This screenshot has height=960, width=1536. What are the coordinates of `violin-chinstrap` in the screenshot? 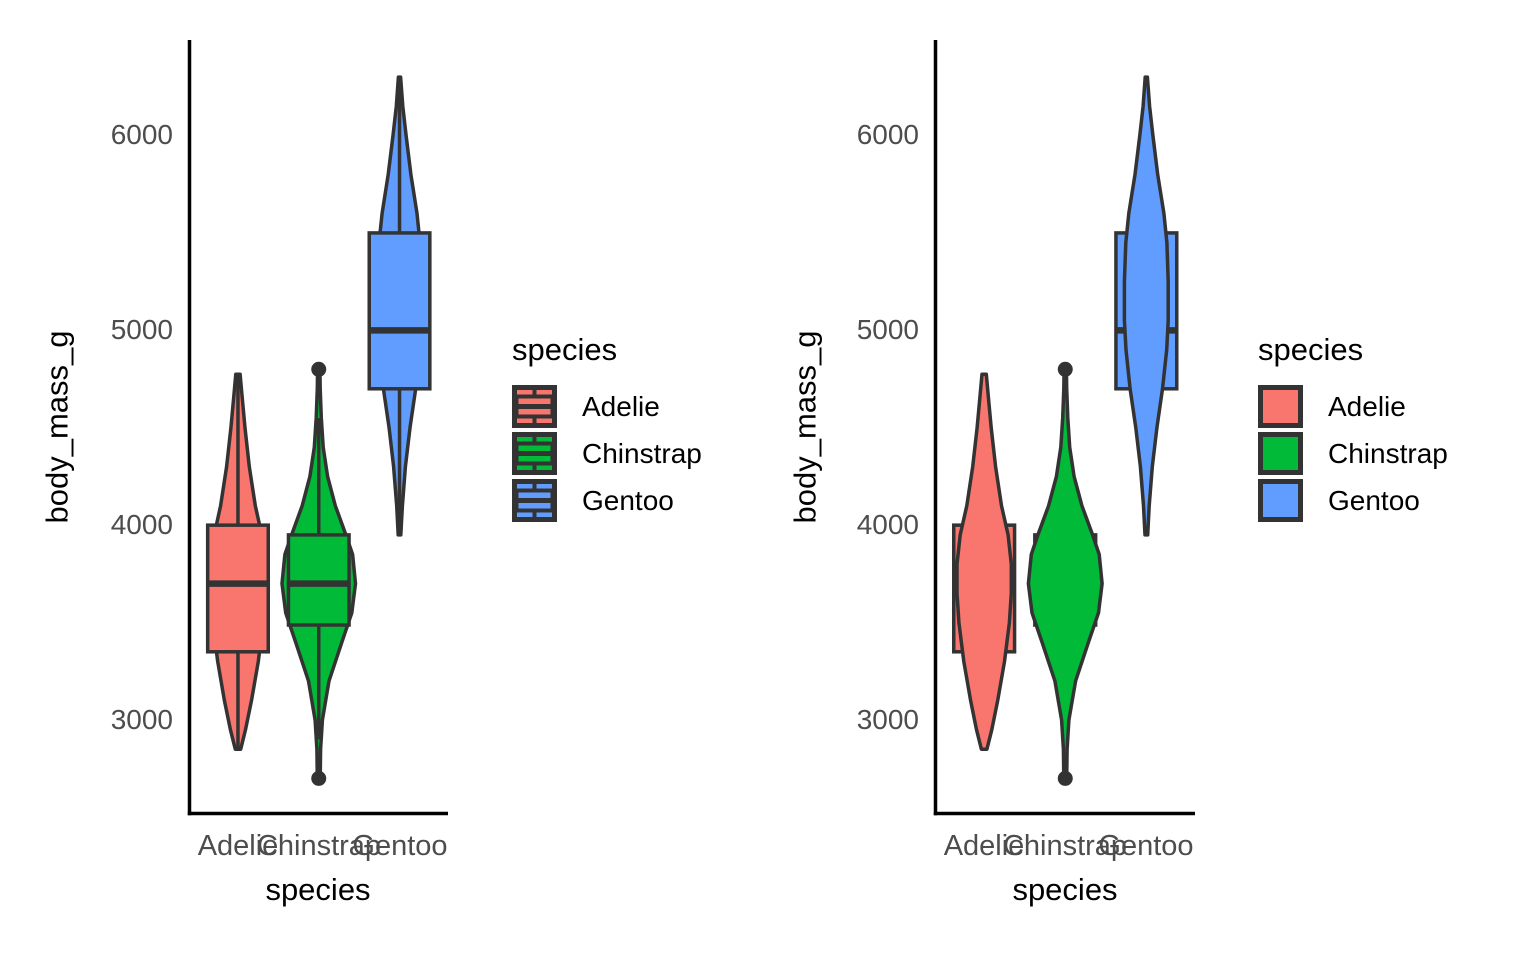 It's located at (1065, 574).